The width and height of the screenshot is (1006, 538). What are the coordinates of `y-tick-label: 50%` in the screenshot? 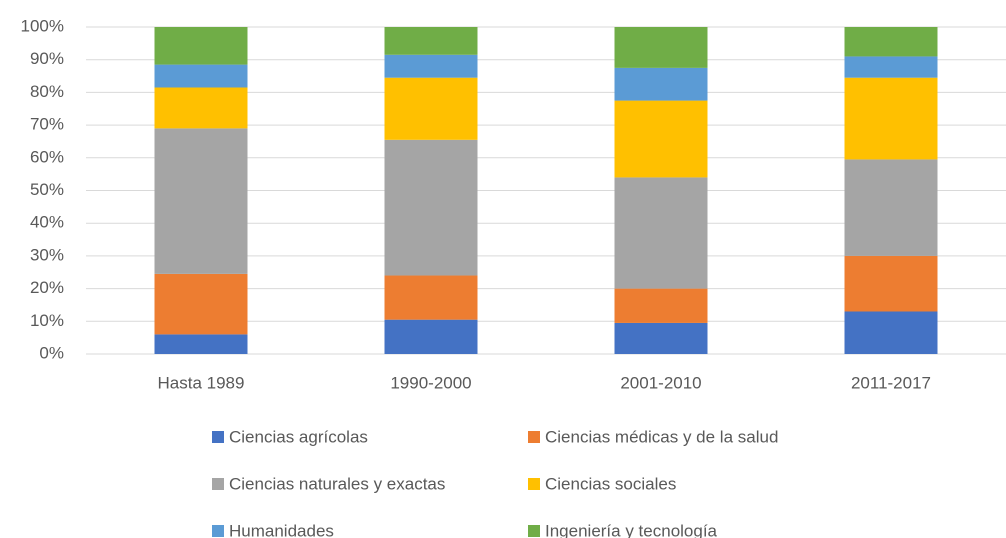 It's located at (47, 189).